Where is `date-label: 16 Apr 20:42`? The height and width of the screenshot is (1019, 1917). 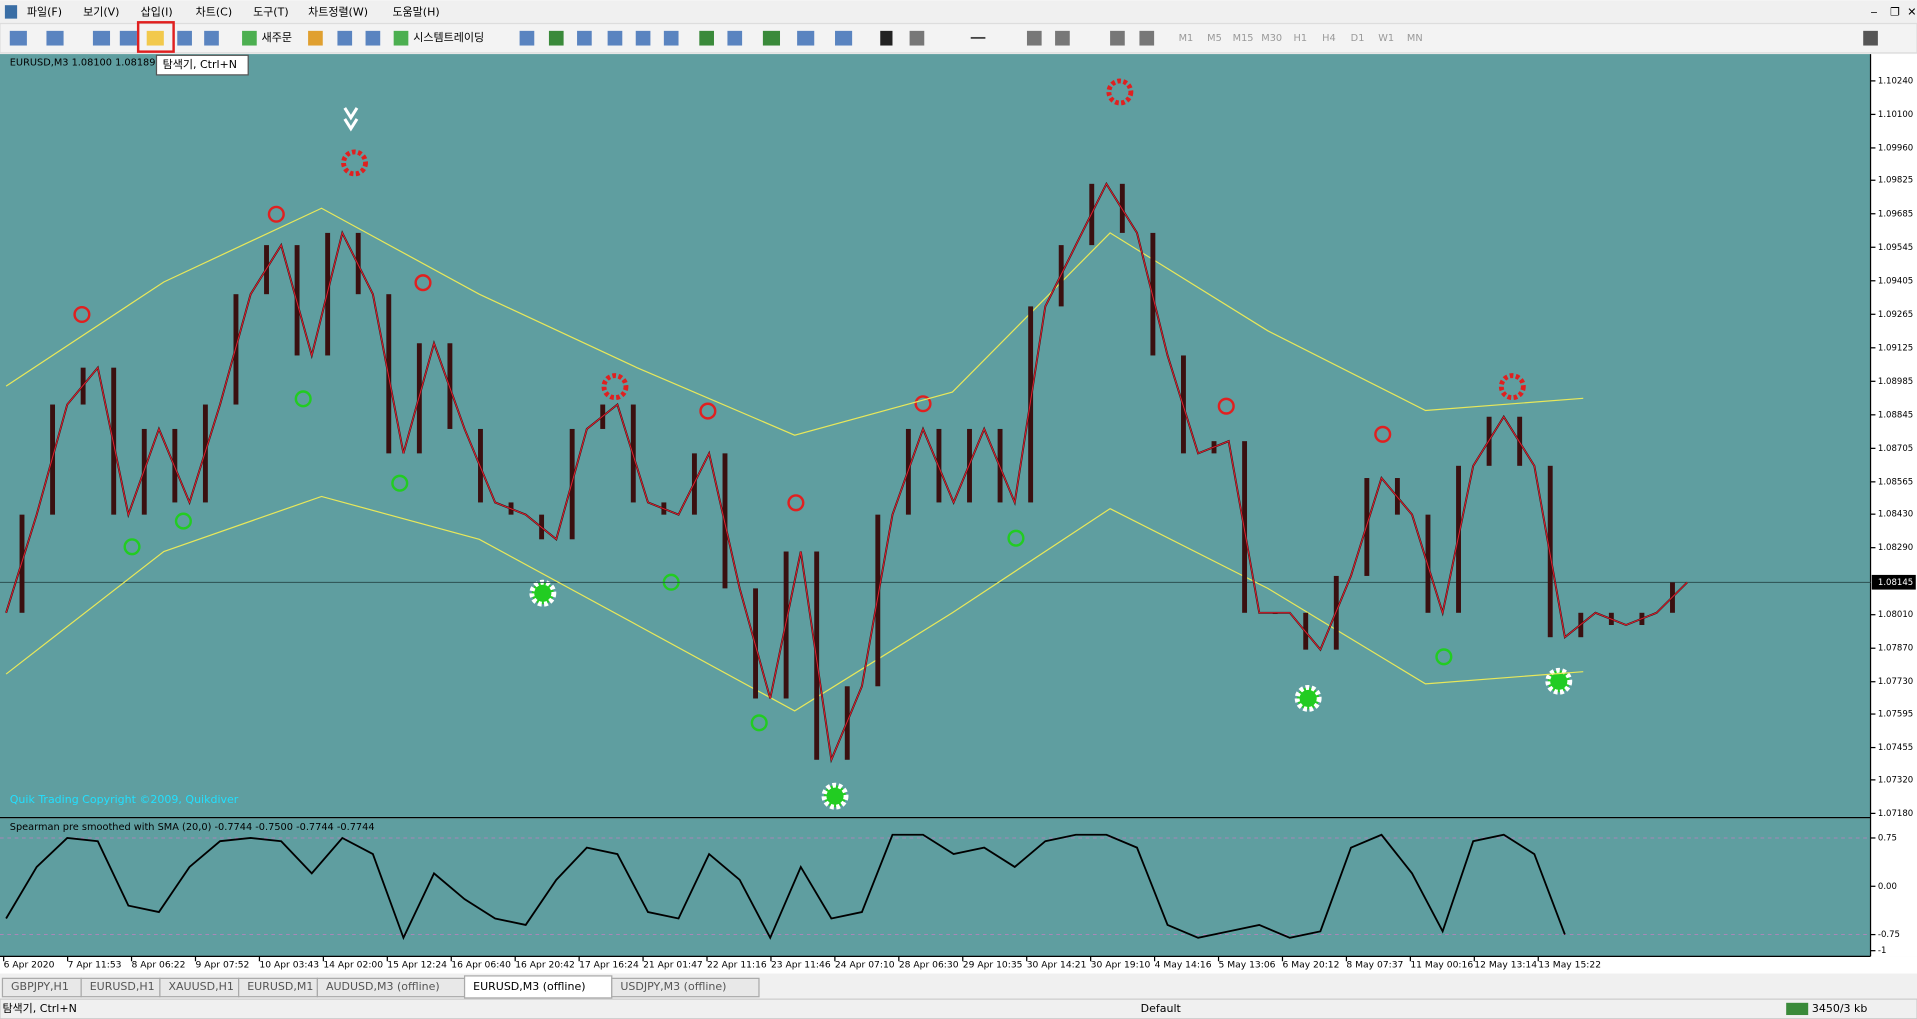 date-label: 16 Apr 20:42 is located at coordinates (545, 964).